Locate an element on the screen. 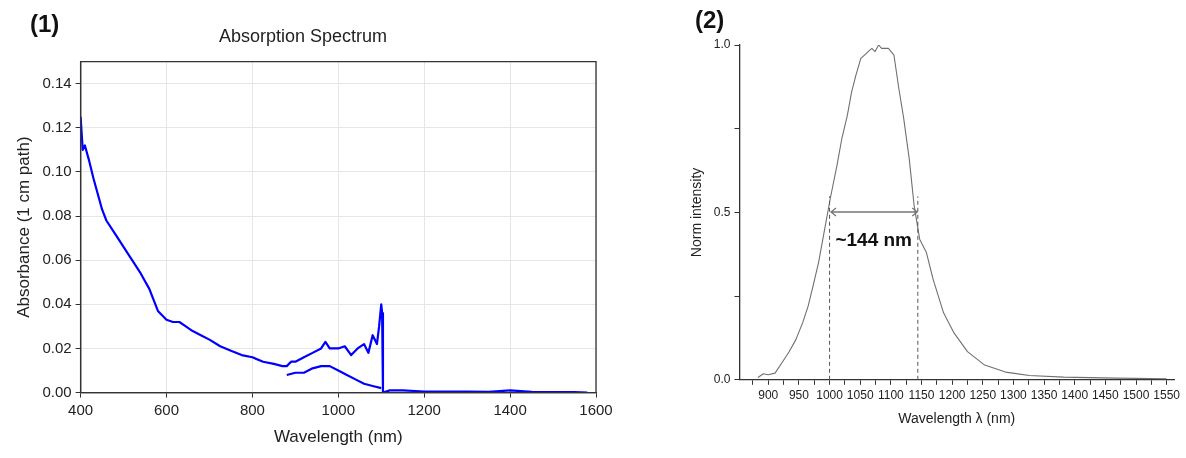  y-tick-label: 0.12 is located at coordinates (57, 126).